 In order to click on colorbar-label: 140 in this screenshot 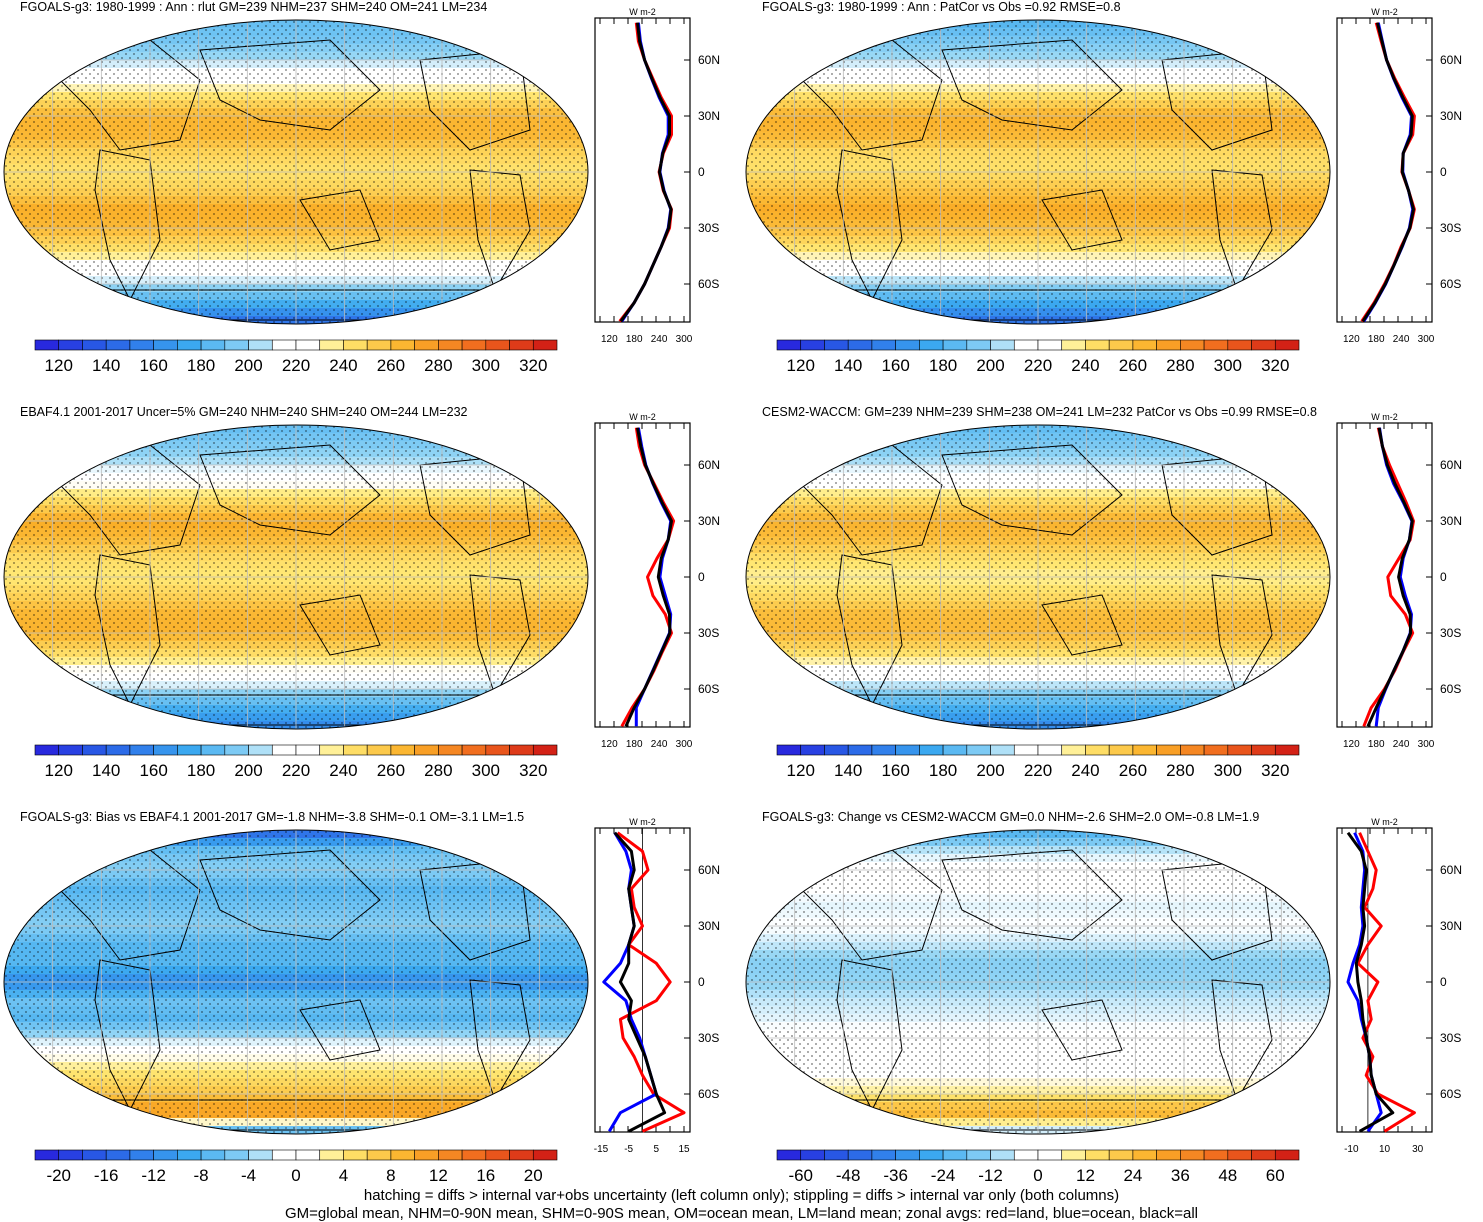, I will do `click(106, 365)`.